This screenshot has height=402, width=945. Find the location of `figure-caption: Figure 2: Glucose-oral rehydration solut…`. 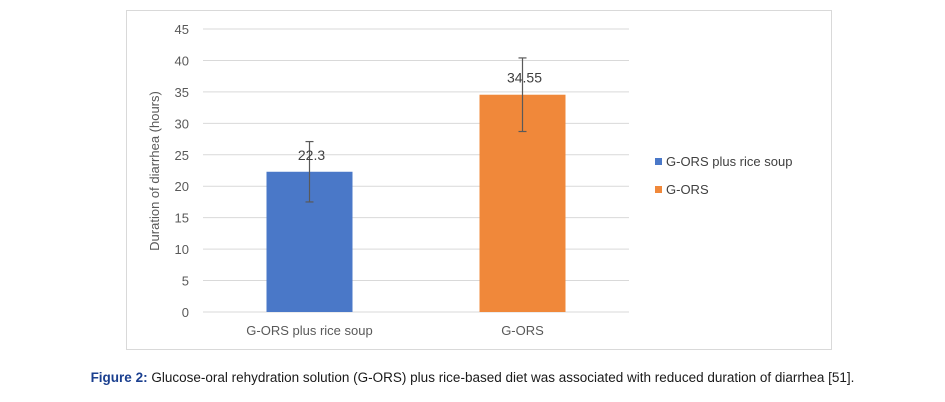

figure-caption: Figure 2: Glucose-oral rehydration solut… is located at coordinates (472, 377).